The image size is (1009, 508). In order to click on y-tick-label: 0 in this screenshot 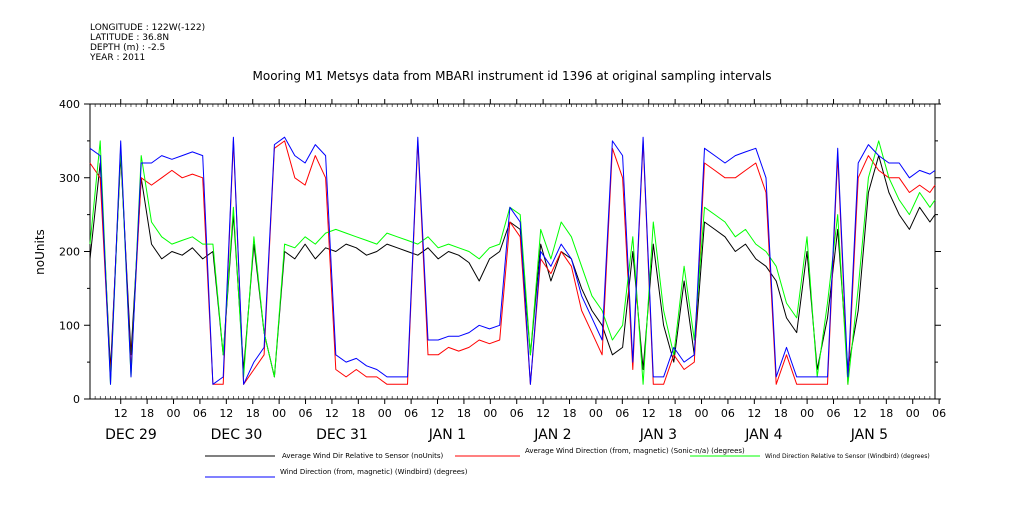, I will do `click(76, 399)`.